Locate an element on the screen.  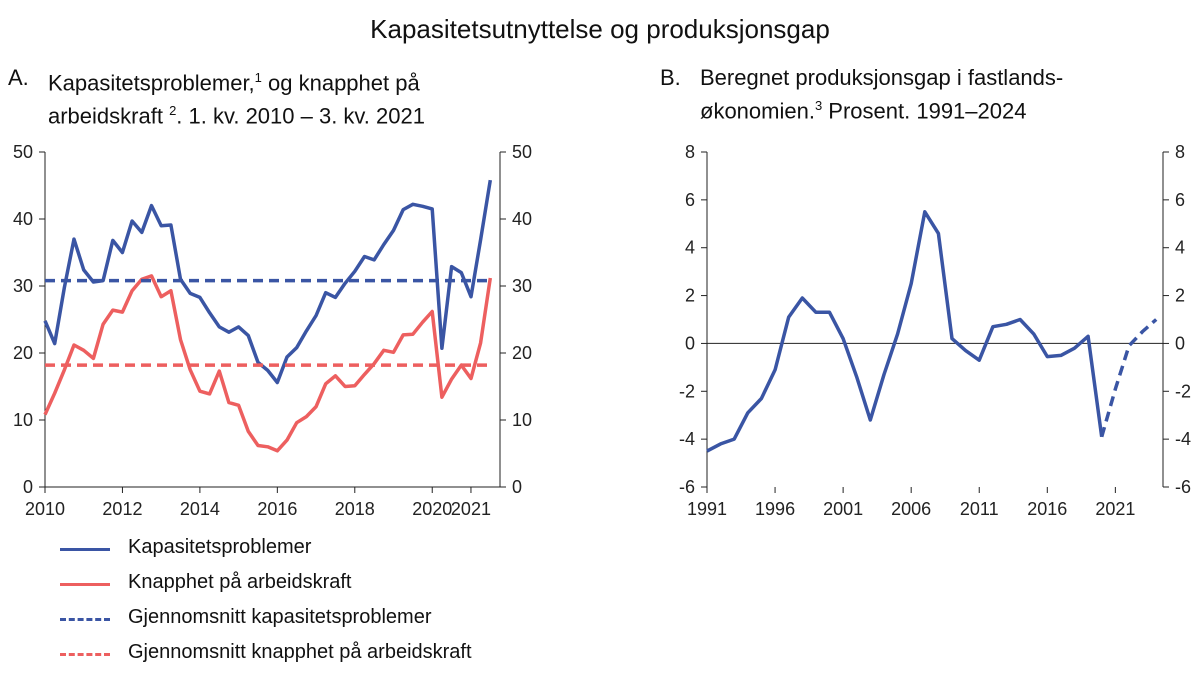
y-tick-label-left: 4 is located at coordinates (690, 248).